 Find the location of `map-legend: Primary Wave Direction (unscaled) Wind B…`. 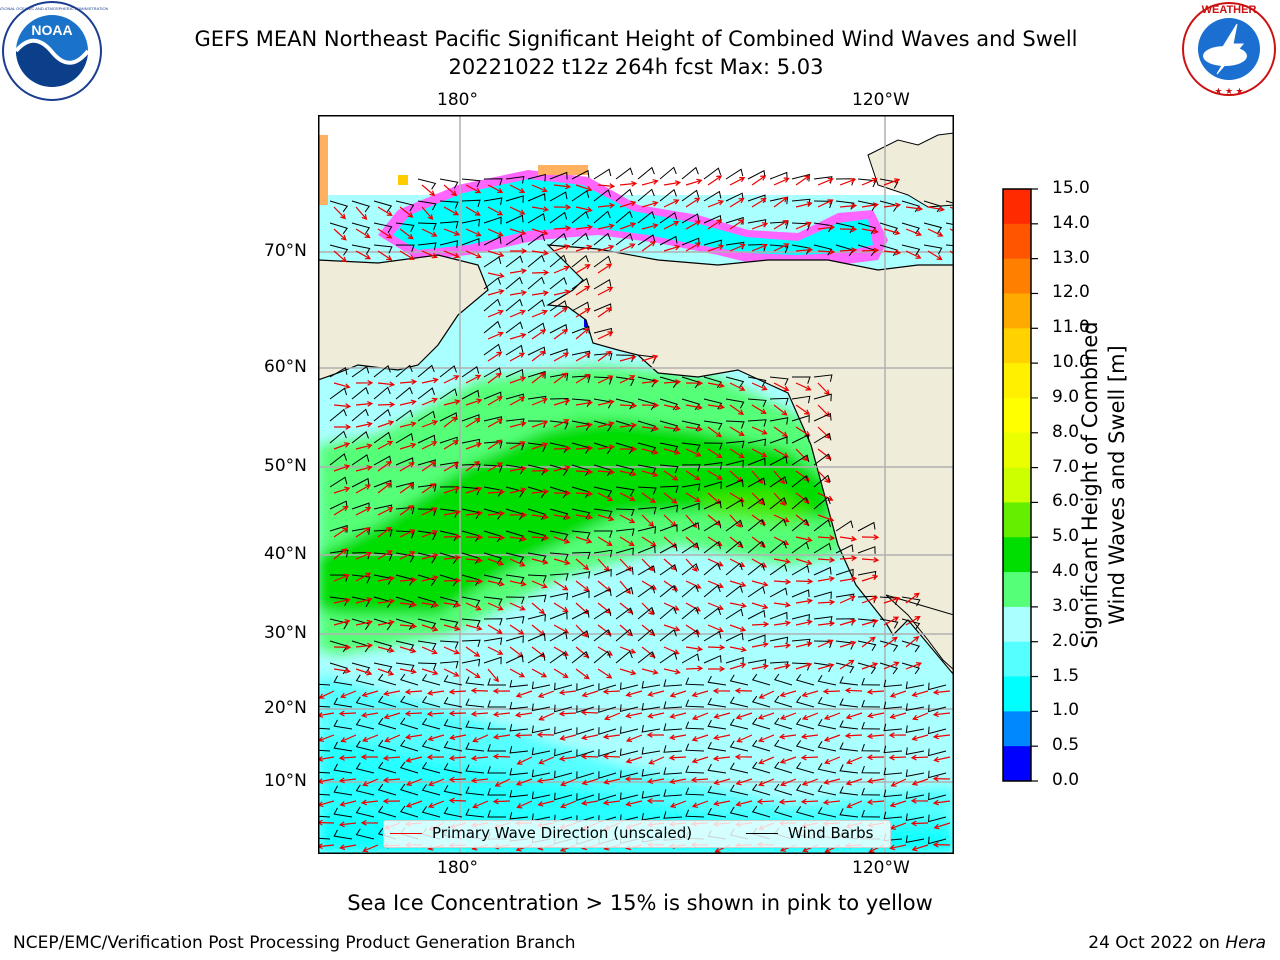

map-legend: Primary Wave Direction (unscaled) Wind B… is located at coordinates (637, 834).